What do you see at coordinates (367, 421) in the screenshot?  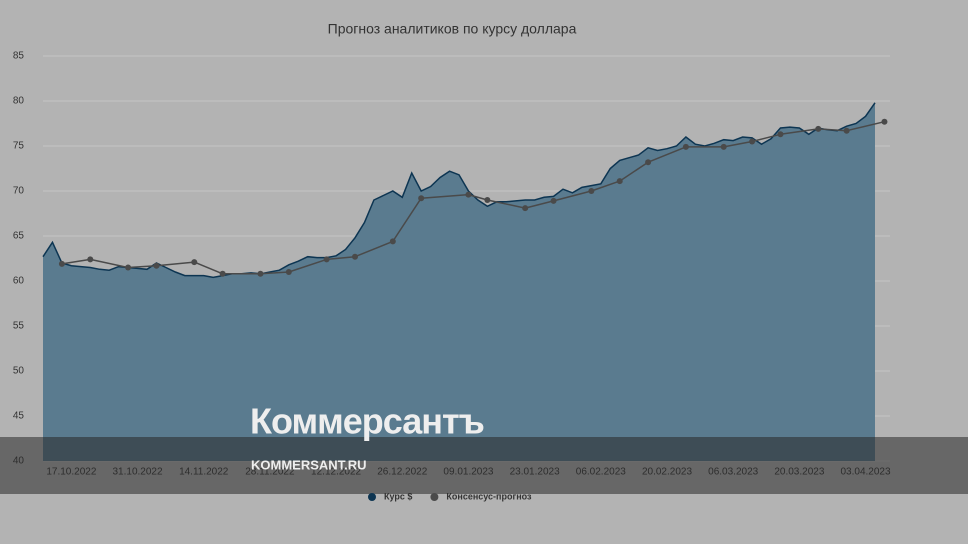 I see `watermark-brand: Коммерсантъ` at bounding box center [367, 421].